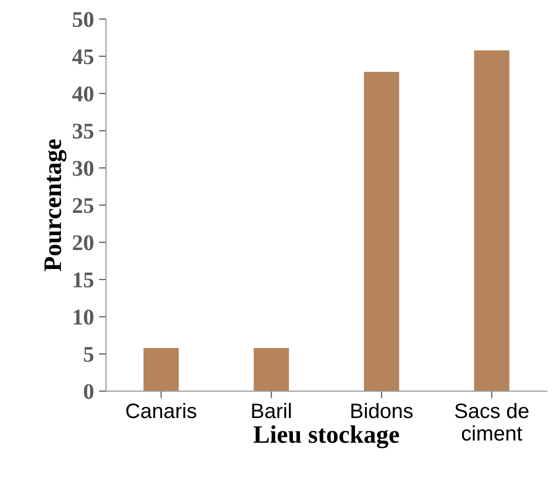 This screenshot has width=558, height=477. Describe the element at coordinates (382, 410) in the screenshot. I see `x-tick-label: Bidons` at that location.